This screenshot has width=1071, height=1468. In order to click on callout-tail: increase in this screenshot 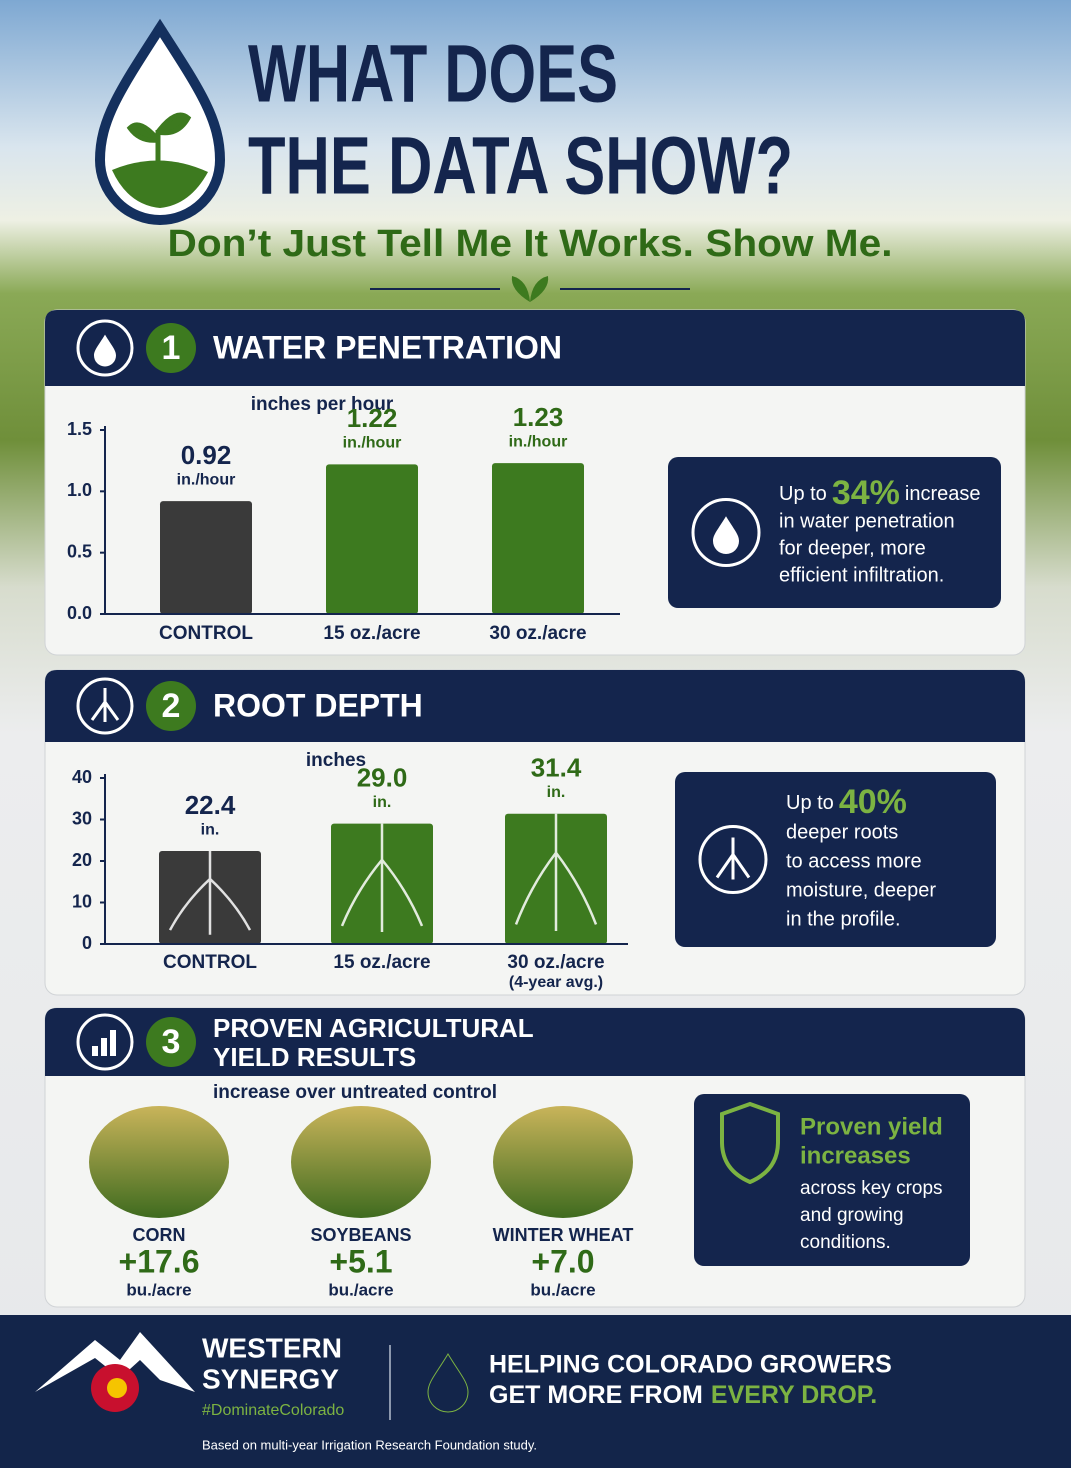, I will do `click(943, 494)`.